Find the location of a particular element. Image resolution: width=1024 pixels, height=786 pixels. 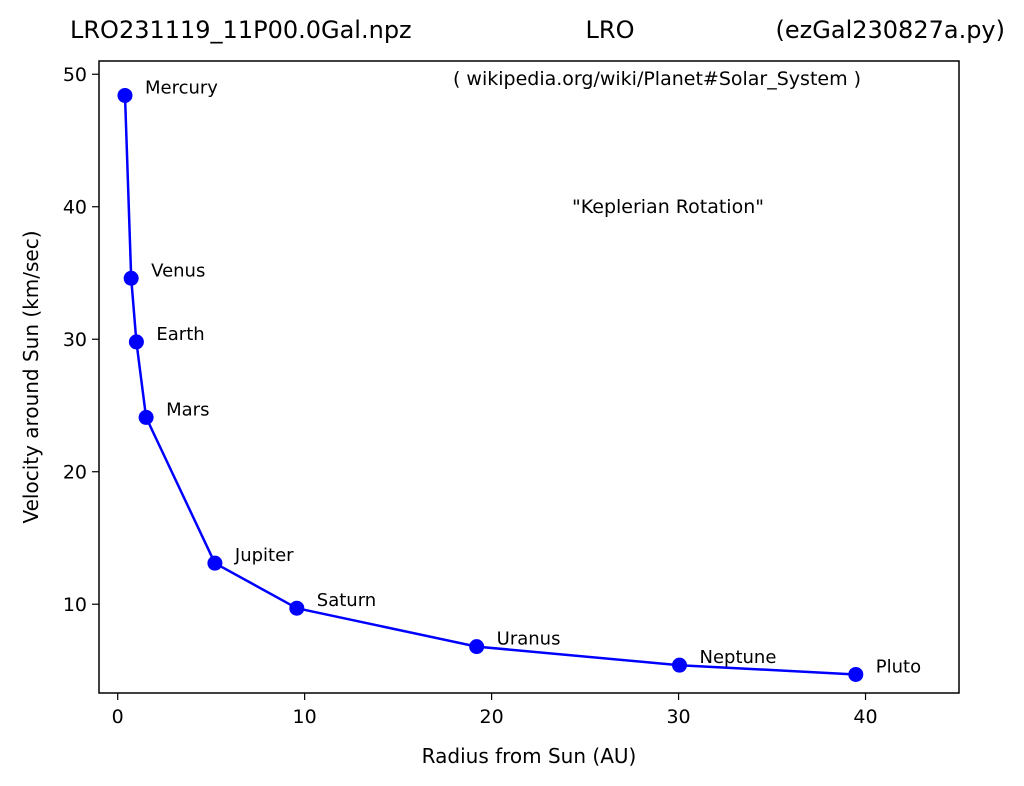

y-tick-label: 10 is located at coordinates (75, 605).